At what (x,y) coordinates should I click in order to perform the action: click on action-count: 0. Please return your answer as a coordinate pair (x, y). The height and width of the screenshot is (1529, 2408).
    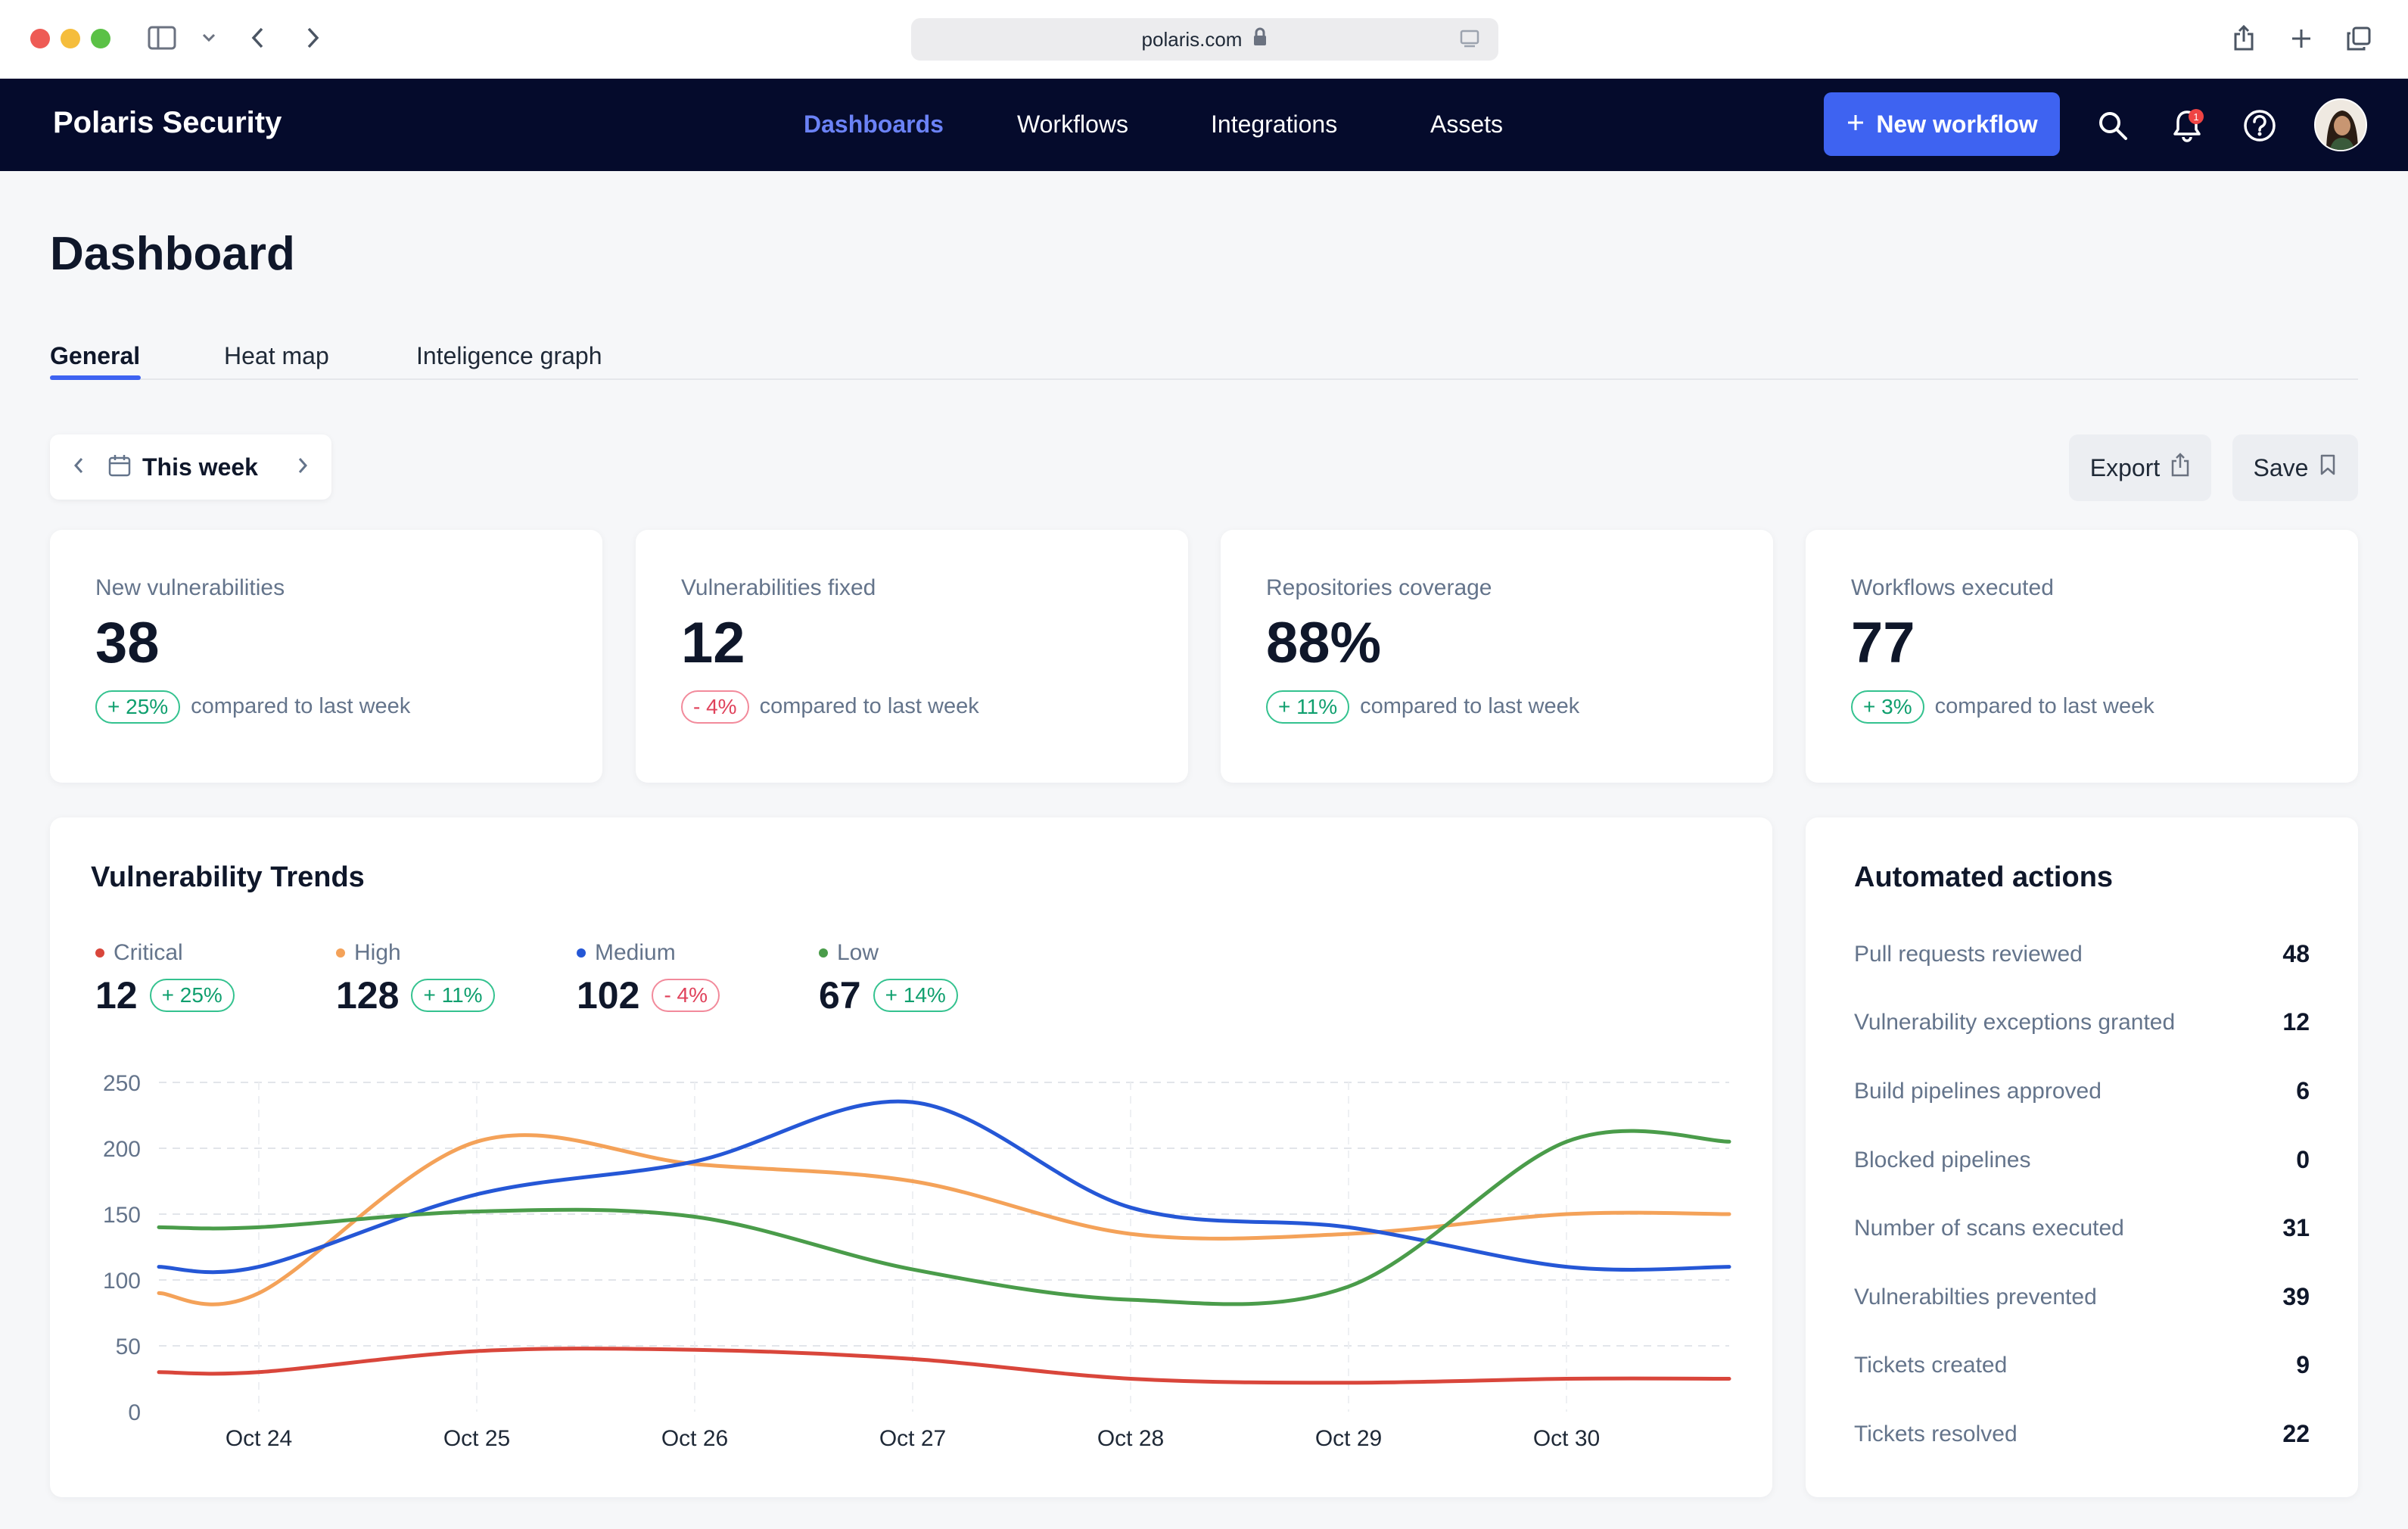
    Looking at the image, I should click on (2303, 1159).